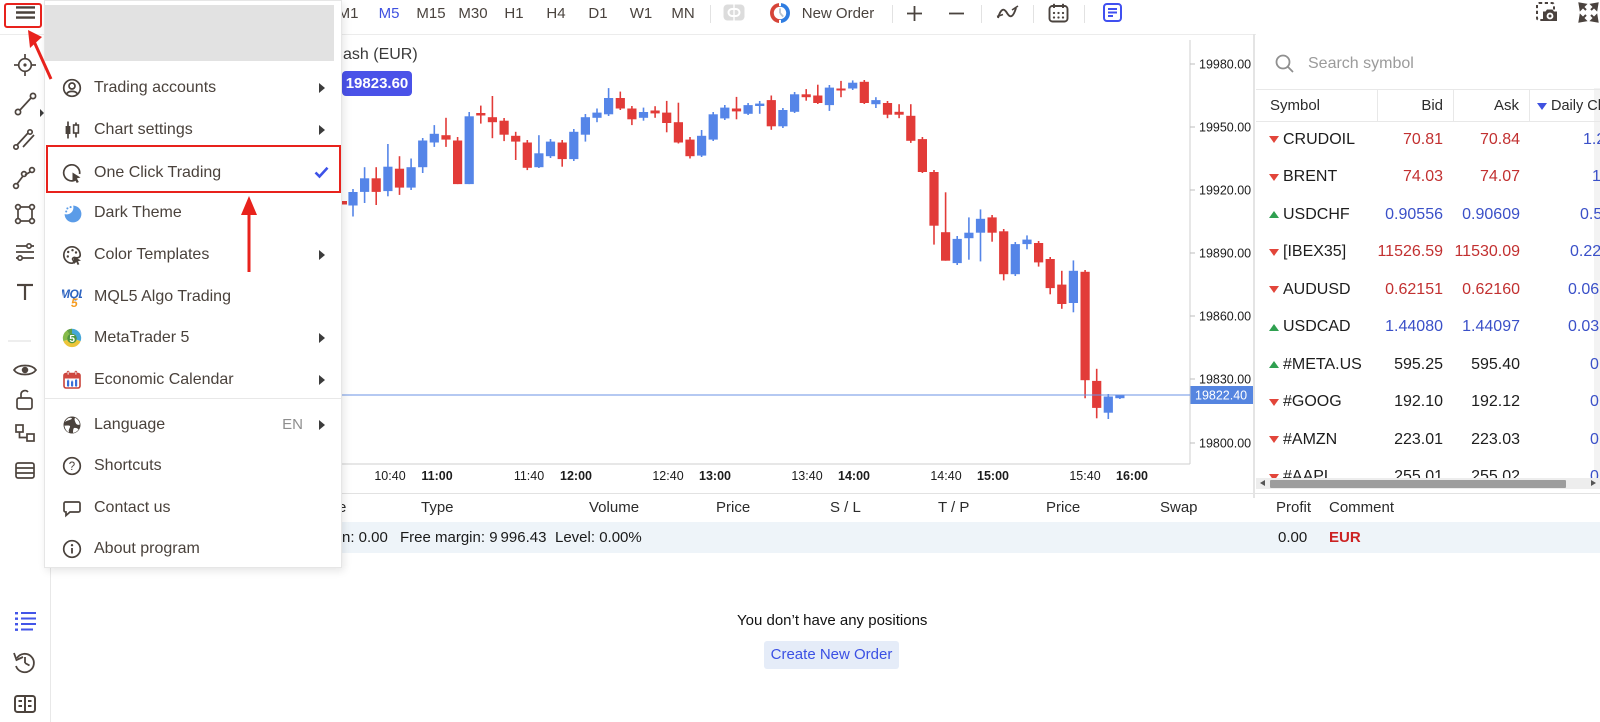 The image size is (1600, 722). Describe the element at coordinates (1225, 254) in the screenshot. I see `svg-text: 19890.00` at that location.